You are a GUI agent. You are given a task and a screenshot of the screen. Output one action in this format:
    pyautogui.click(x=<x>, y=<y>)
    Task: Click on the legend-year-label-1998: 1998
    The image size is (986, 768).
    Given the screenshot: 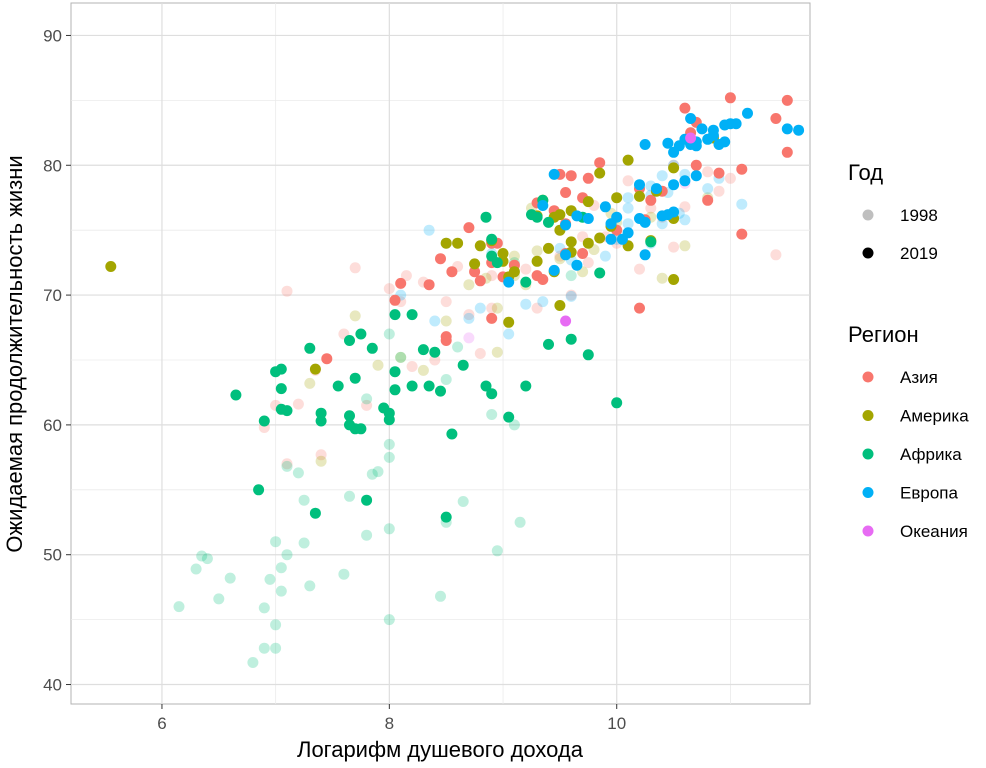 What is the action you would take?
    pyautogui.click(x=919, y=215)
    